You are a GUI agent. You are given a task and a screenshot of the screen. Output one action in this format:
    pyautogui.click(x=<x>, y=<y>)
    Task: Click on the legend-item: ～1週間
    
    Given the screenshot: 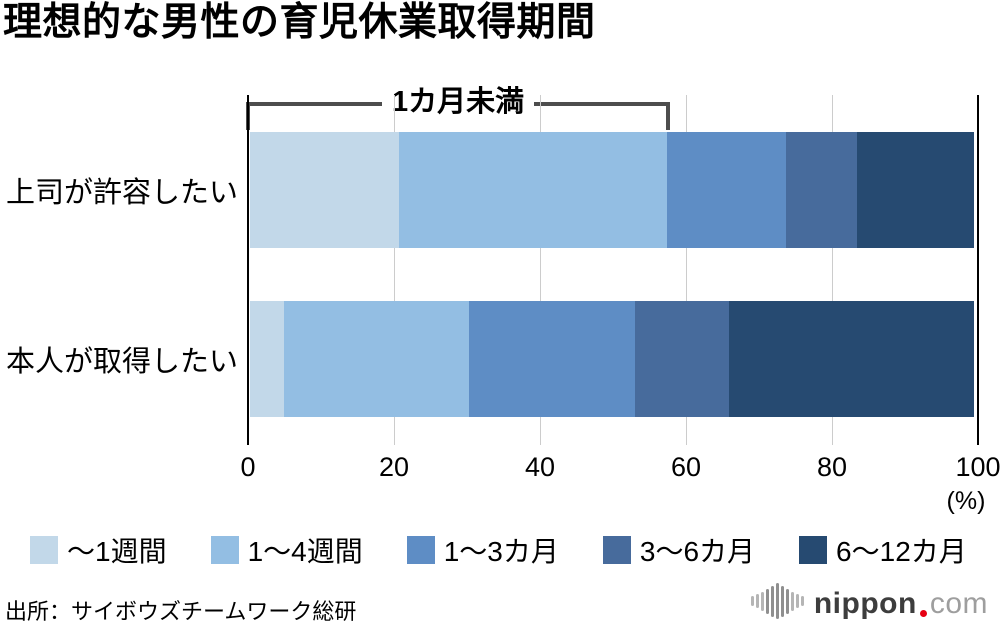 What is the action you would take?
    pyautogui.click(x=98, y=550)
    